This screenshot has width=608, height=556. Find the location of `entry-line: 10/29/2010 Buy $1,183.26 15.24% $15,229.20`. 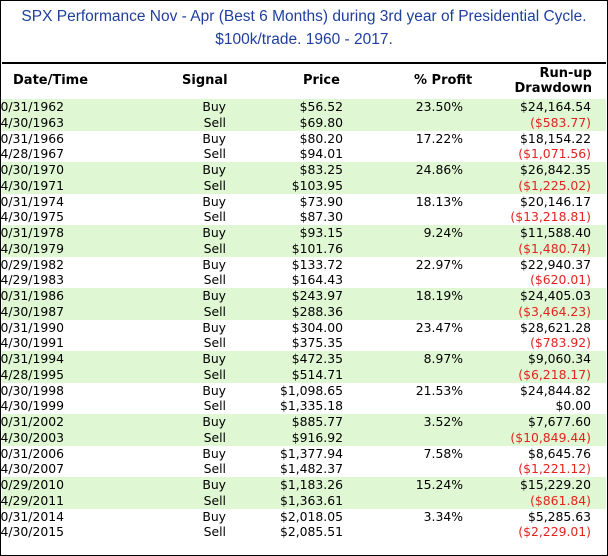

entry-line: 10/29/2010 Buy $1,183.26 15.24% $15,229.20 is located at coordinates (303, 485).